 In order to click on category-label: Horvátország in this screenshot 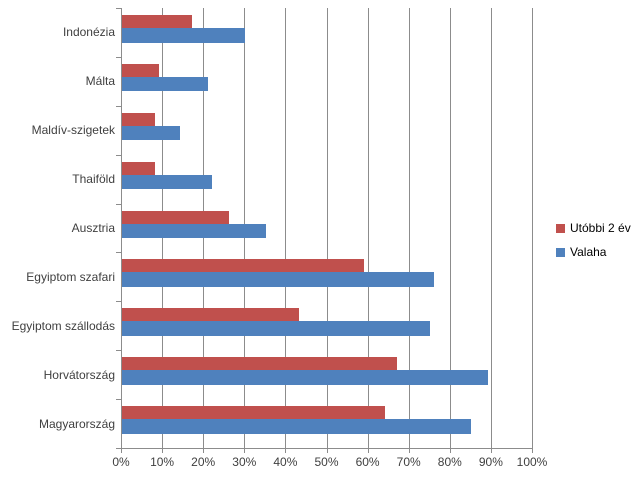, I will do `click(79, 374)`.